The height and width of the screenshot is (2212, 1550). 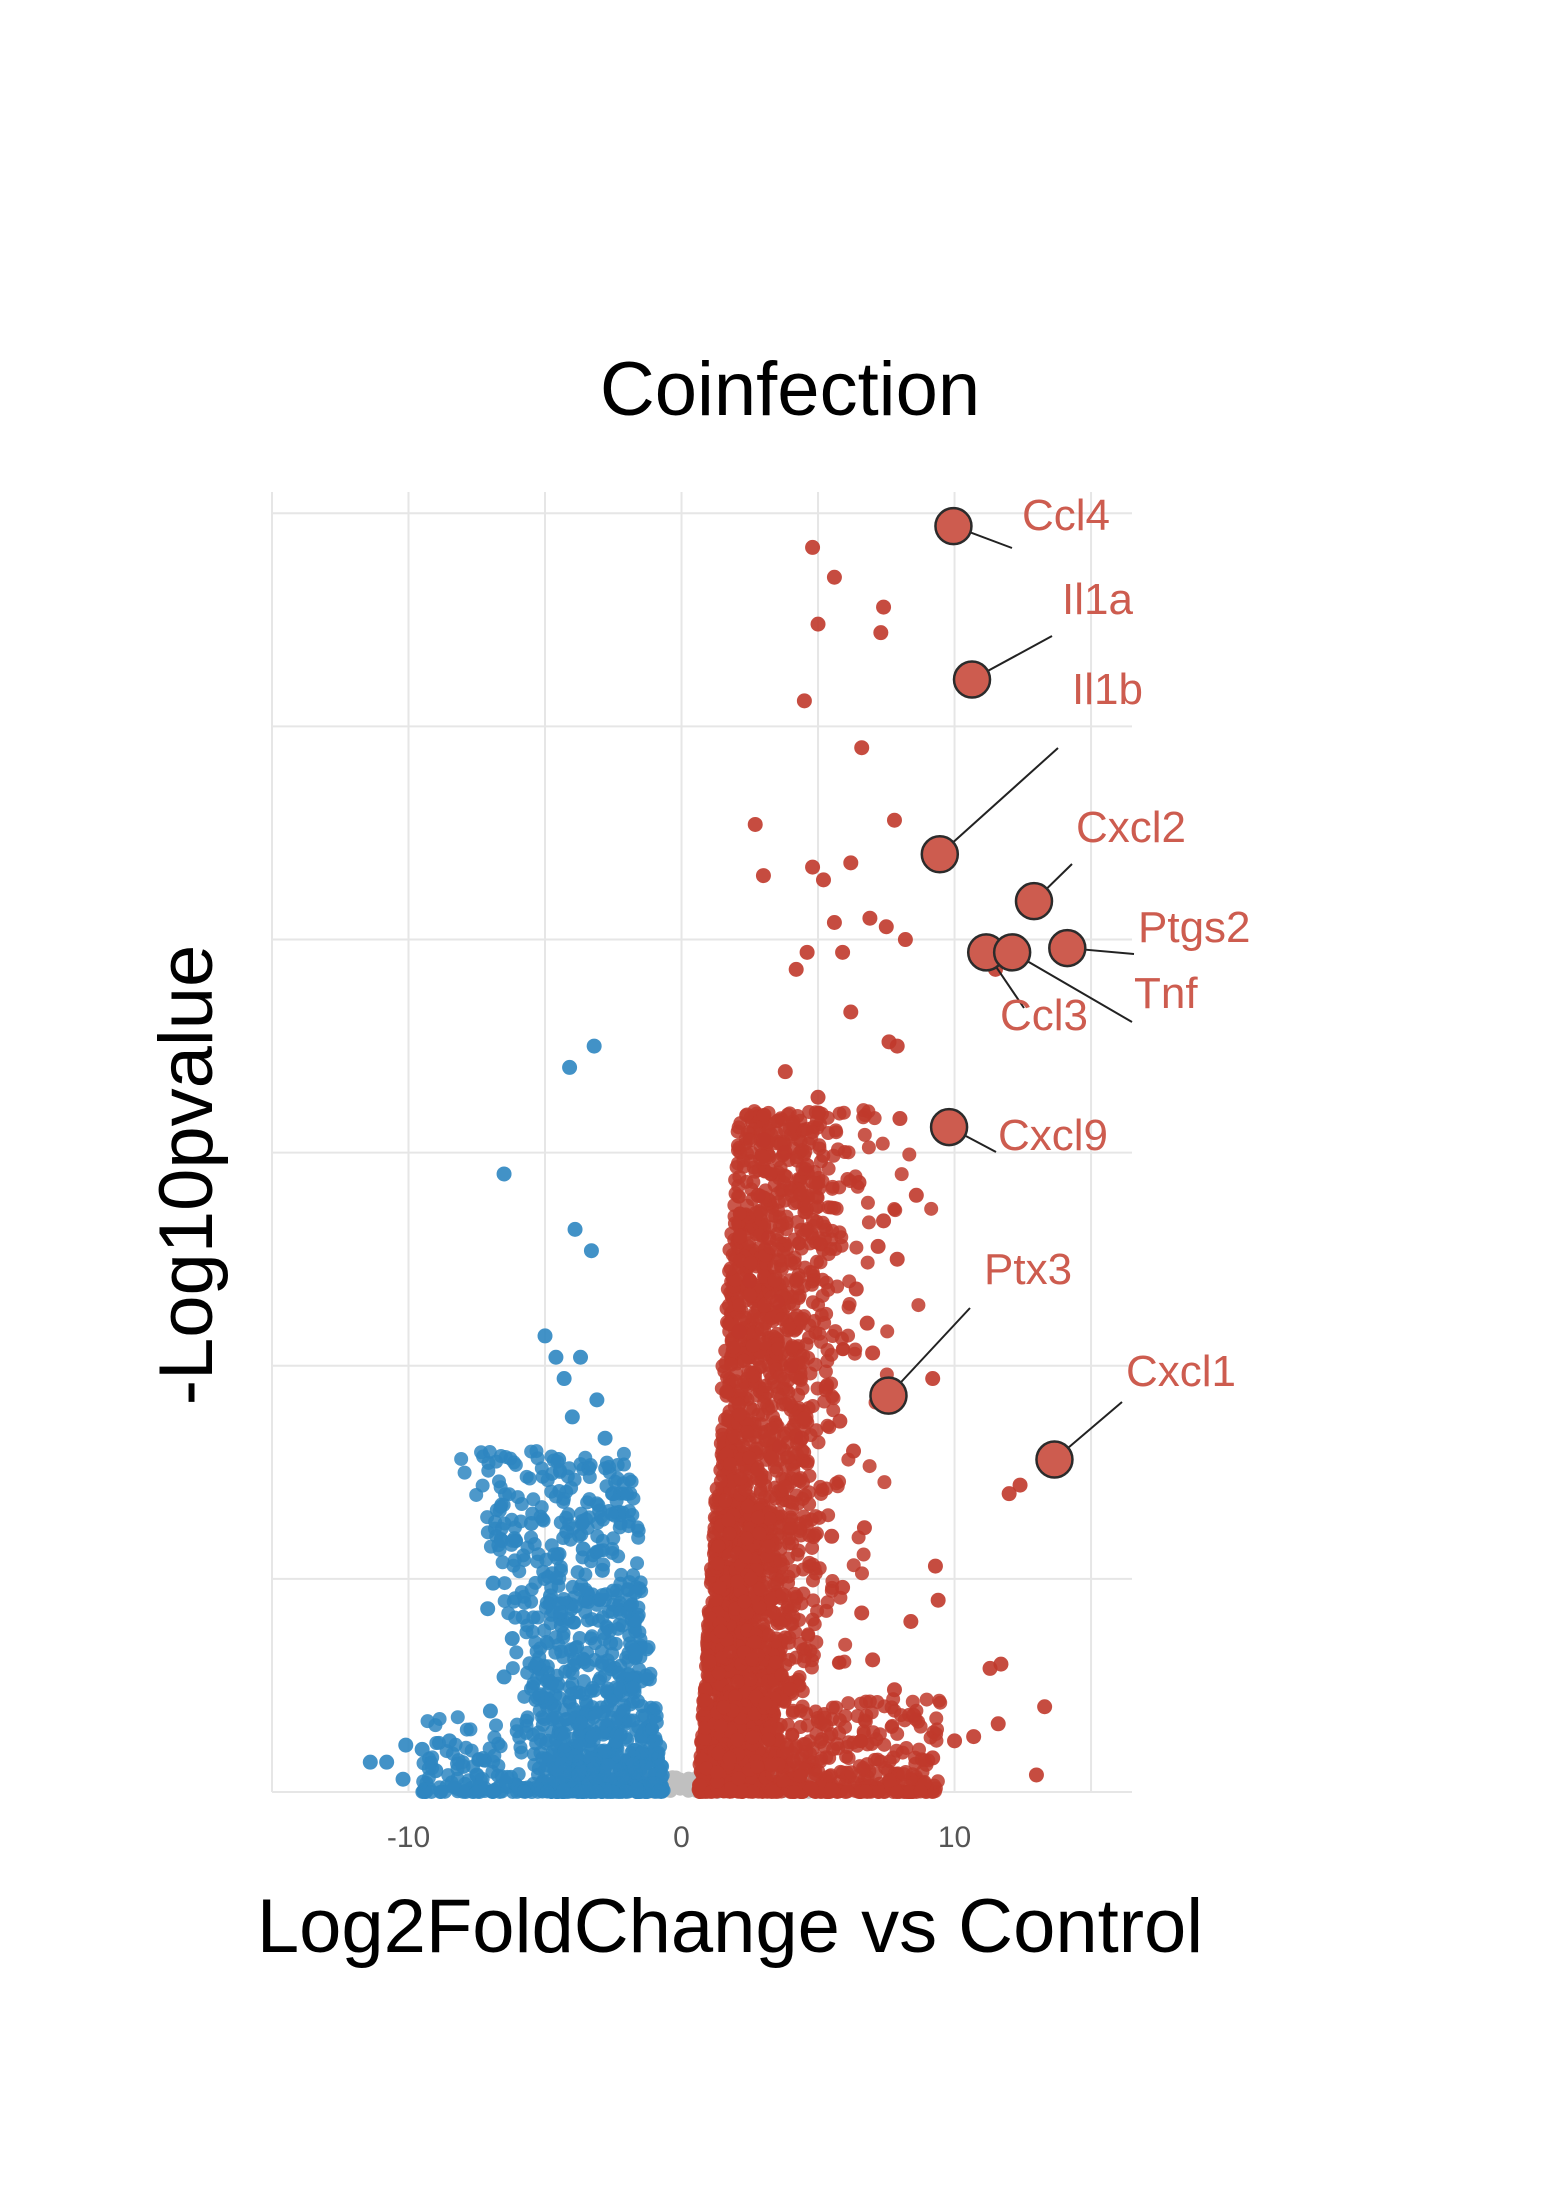 I want to click on upregulated-points, so click(x=892, y=1161).